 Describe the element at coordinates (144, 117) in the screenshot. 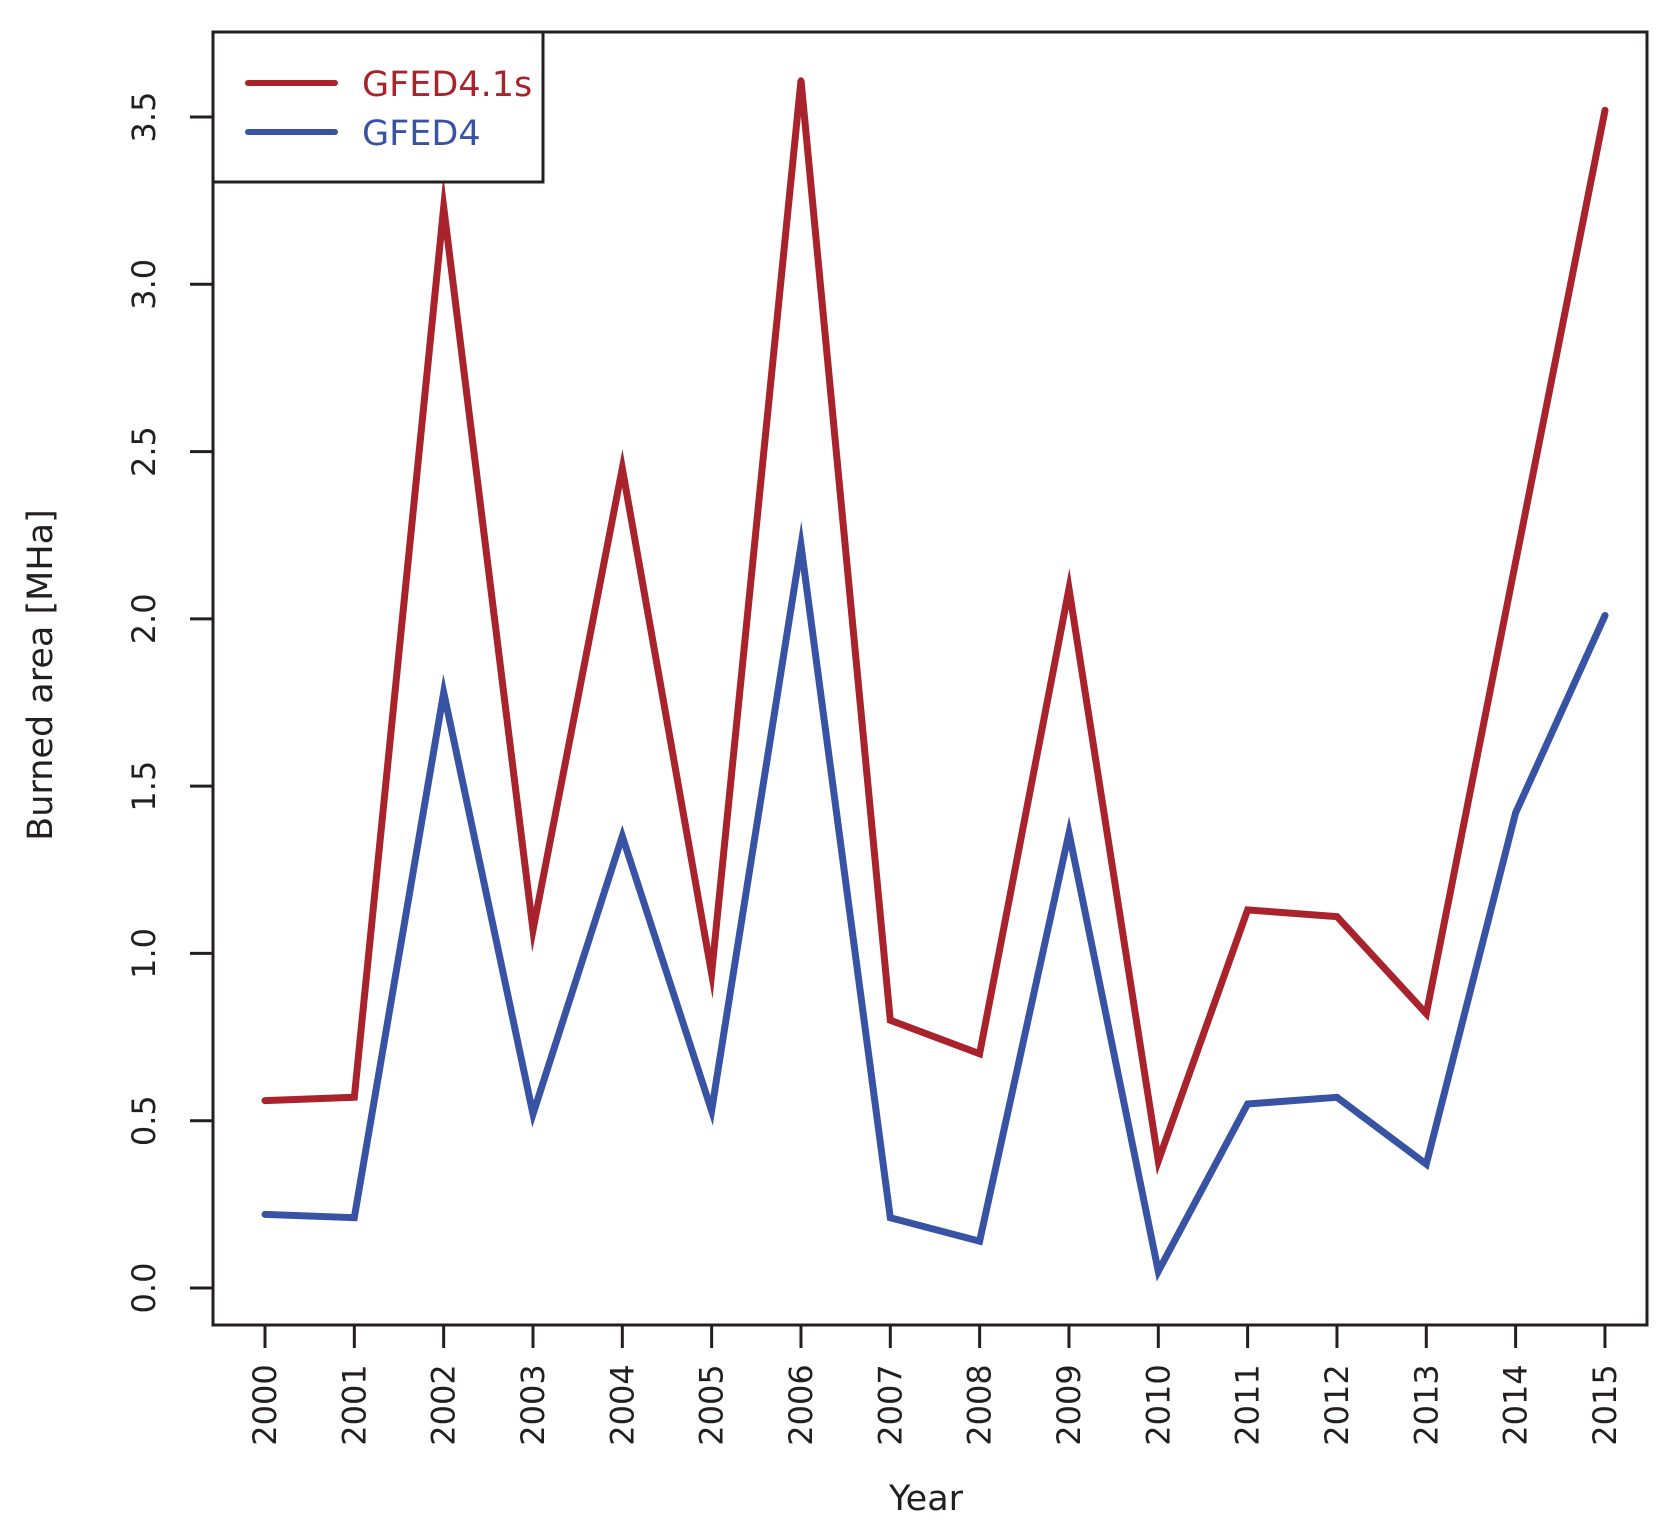

I see `y-tick-label: 3.5` at that location.